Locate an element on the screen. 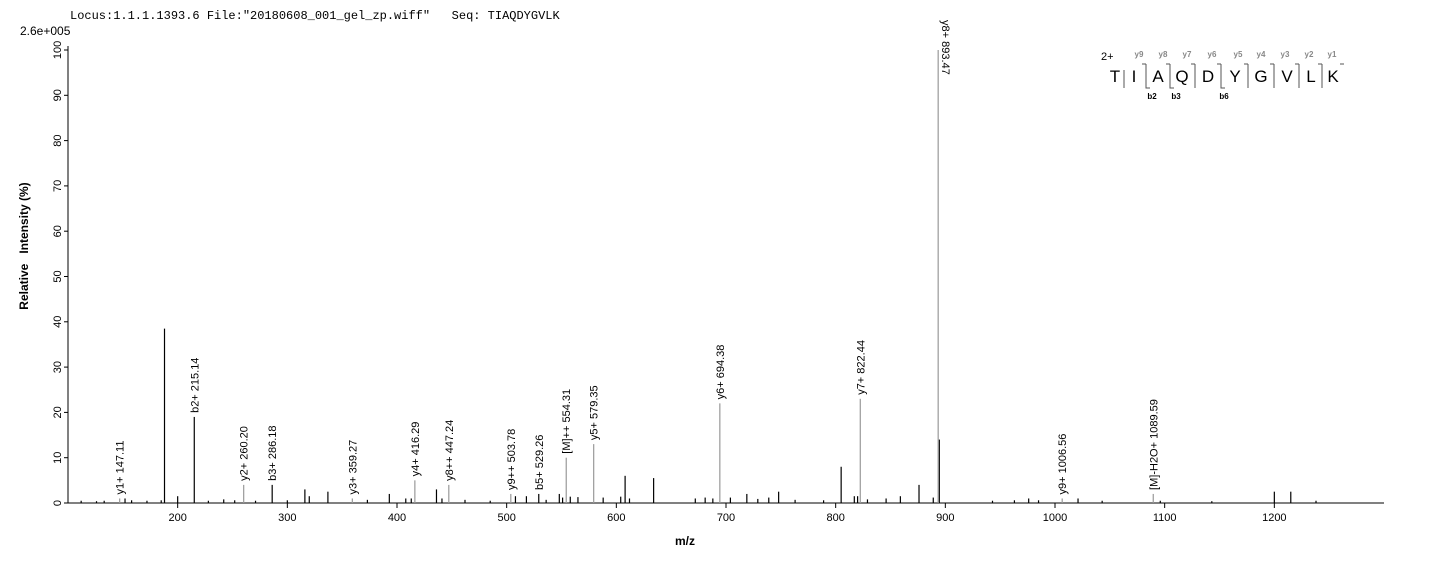 The image size is (1436, 562). charge: 2+ is located at coordinates (1107, 57).